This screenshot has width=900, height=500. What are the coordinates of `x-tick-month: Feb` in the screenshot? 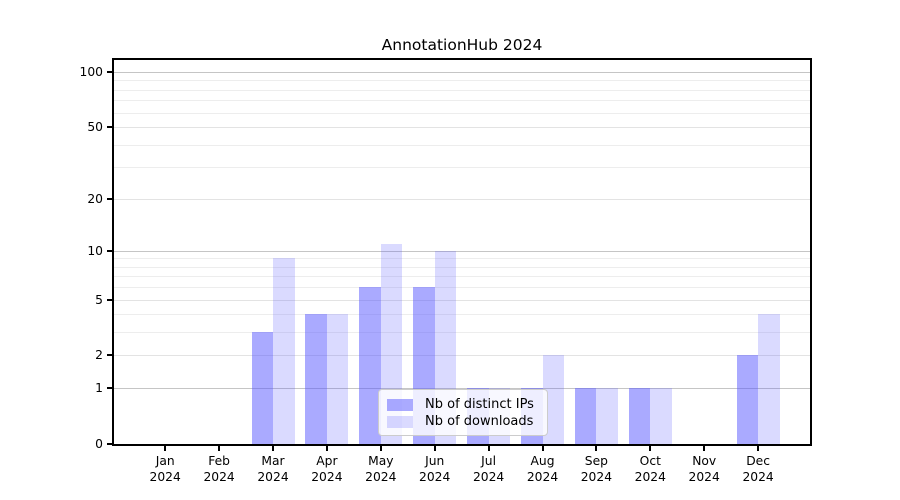 It's located at (219, 461).